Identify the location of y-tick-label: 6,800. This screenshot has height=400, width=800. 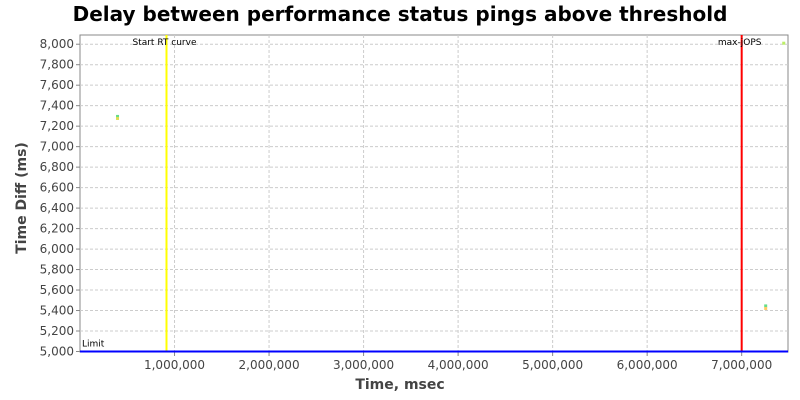
(57, 167).